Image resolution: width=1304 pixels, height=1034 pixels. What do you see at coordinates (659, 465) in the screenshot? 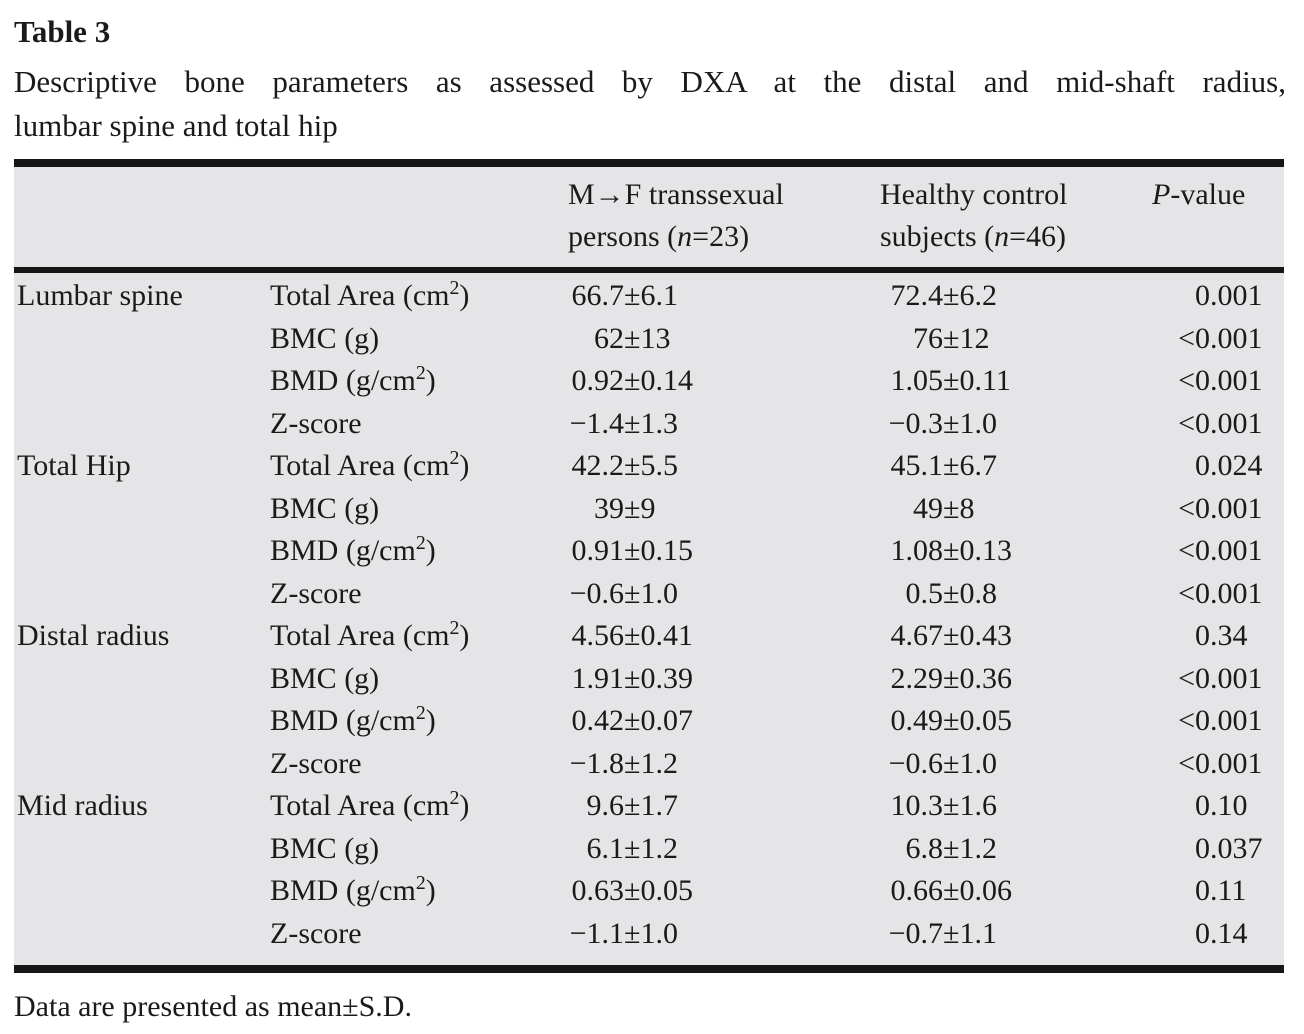
I see `value-sd: 5.5` at bounding box center [659, 465].